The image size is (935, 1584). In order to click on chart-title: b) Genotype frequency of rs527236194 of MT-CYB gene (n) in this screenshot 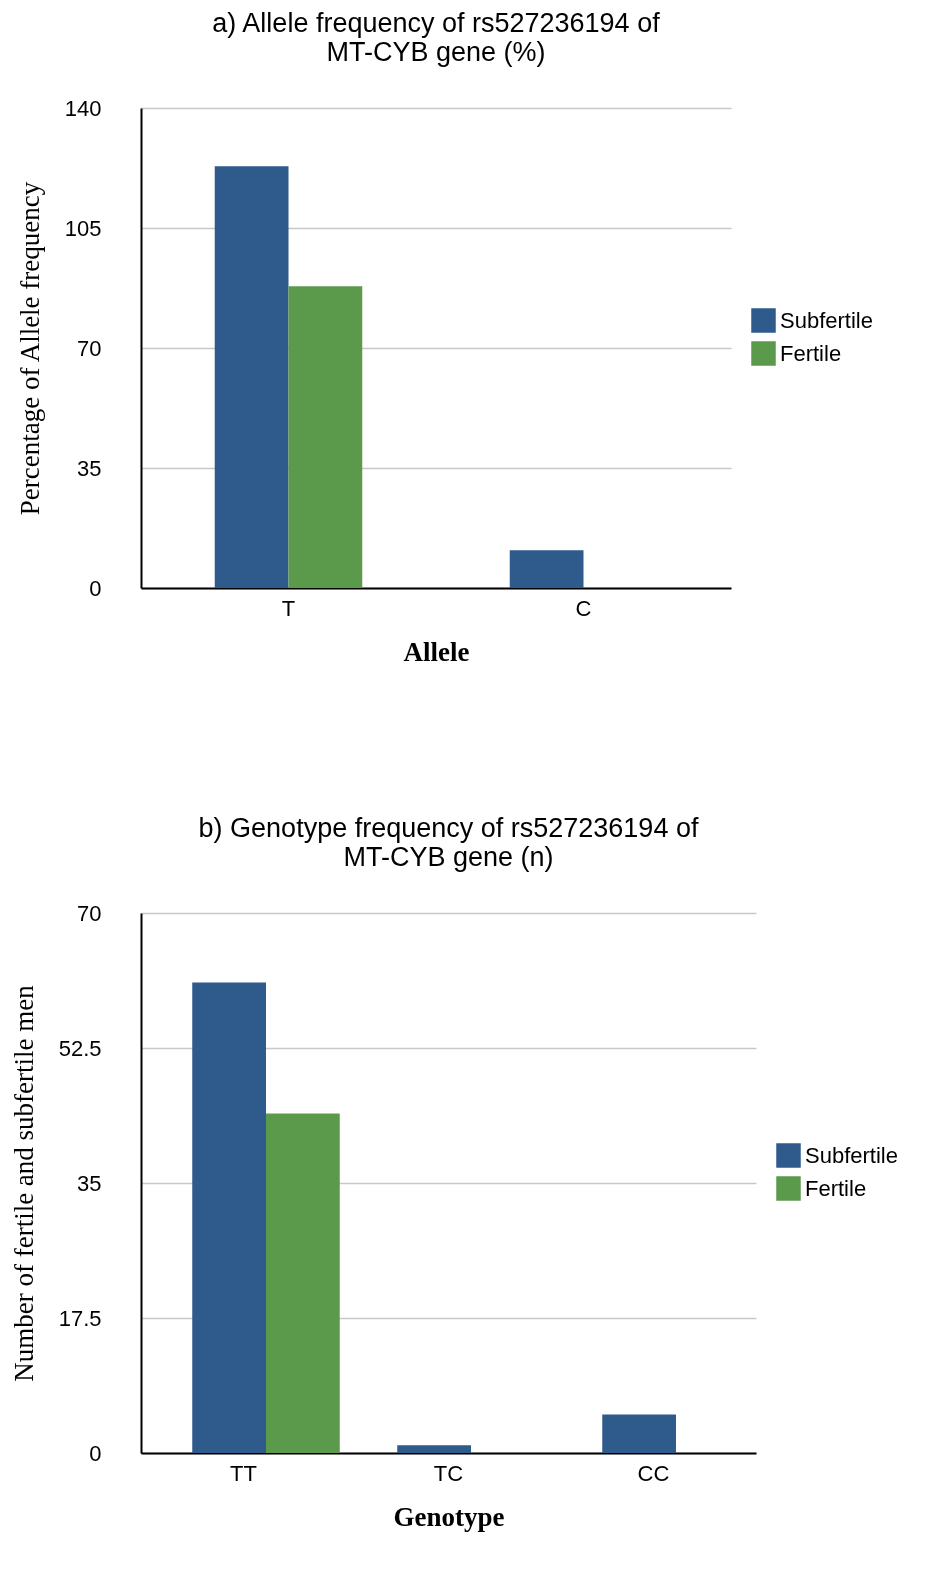, I will do `click(448, 842)`.